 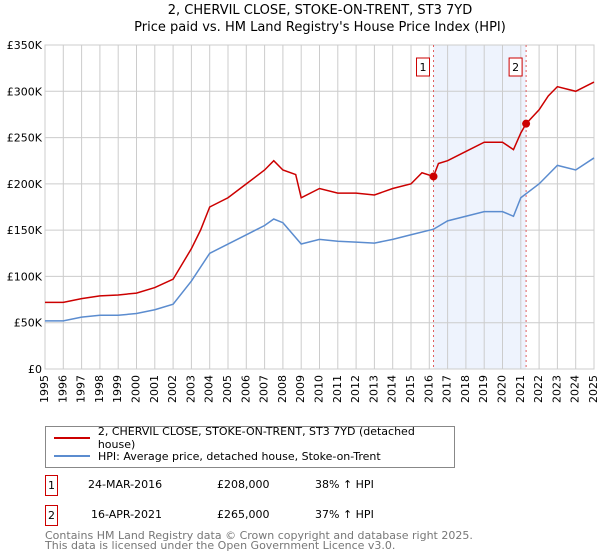 What do you see at coordinates (72, 438) in the screenshot?
I see `legend-swatch-red` at bounding box center [72, 438].